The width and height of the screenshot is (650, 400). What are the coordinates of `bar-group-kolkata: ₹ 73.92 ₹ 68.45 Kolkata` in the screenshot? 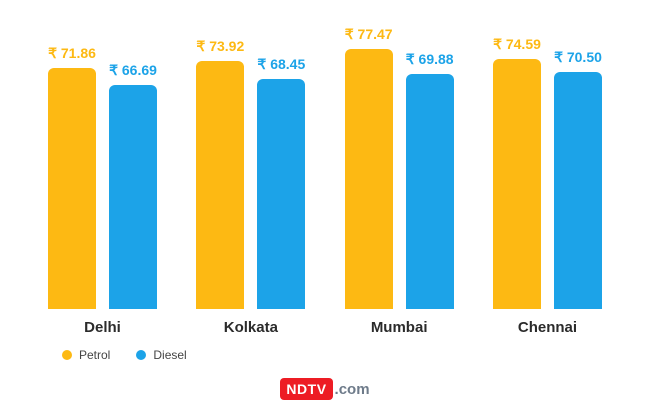 It's located at (251, 187).